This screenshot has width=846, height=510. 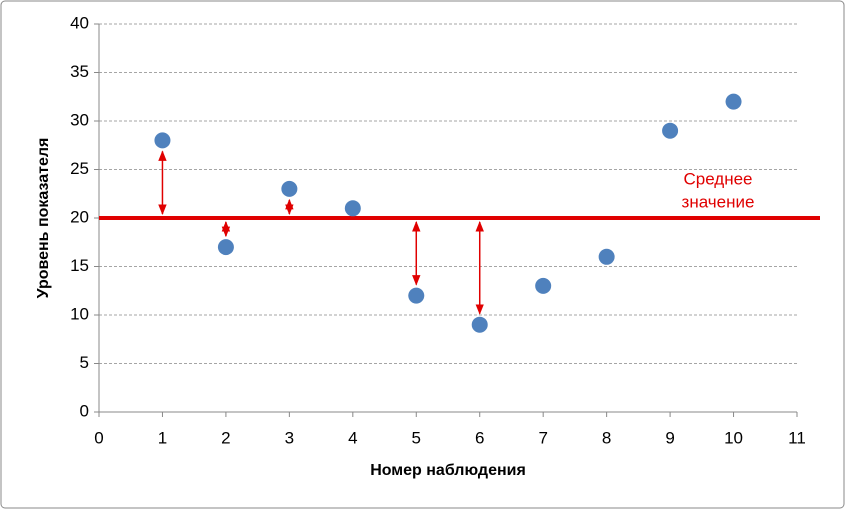 I want to click on y-tick-label: 25, so click(x=79, y=168).